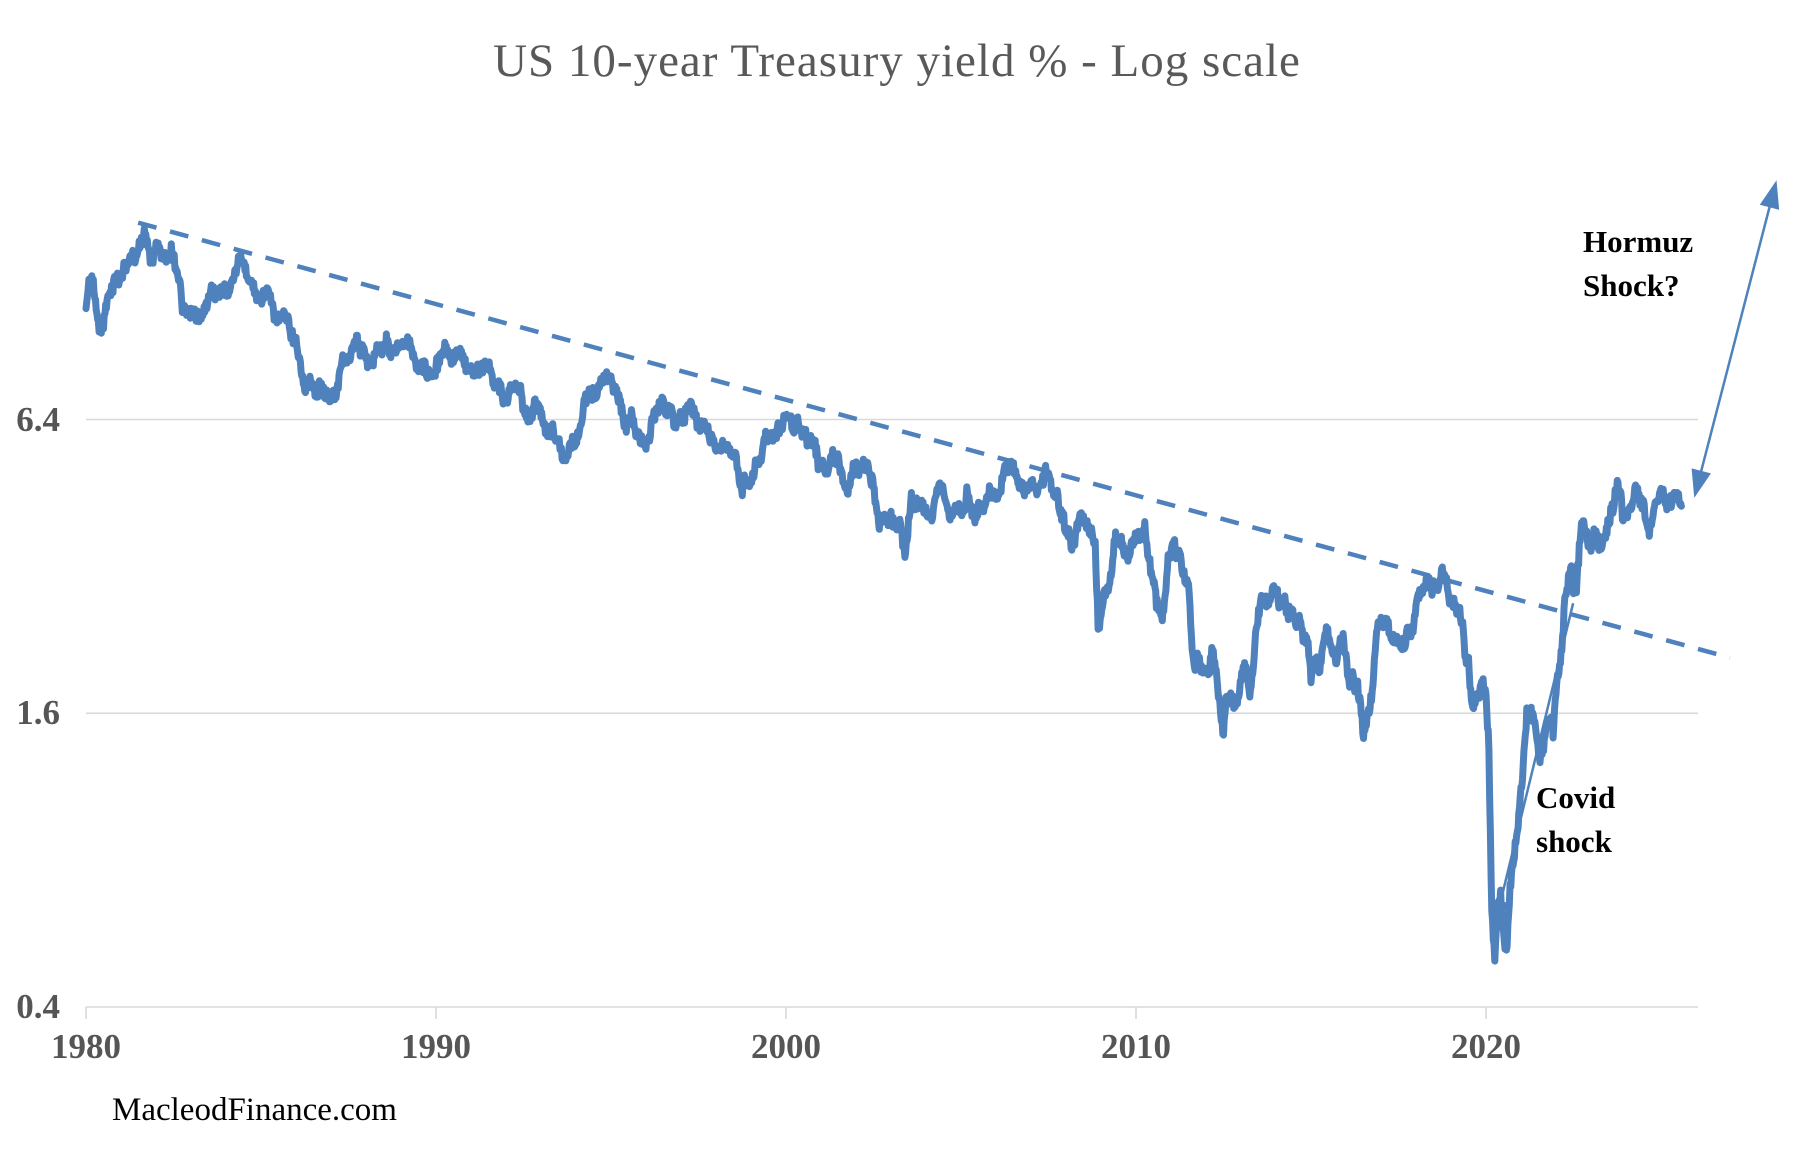  What do you see at coordinates (1576, 797) in the screenshot?
I see `annotation-covid-line1: Covid` at bounding box center [1576, 797].